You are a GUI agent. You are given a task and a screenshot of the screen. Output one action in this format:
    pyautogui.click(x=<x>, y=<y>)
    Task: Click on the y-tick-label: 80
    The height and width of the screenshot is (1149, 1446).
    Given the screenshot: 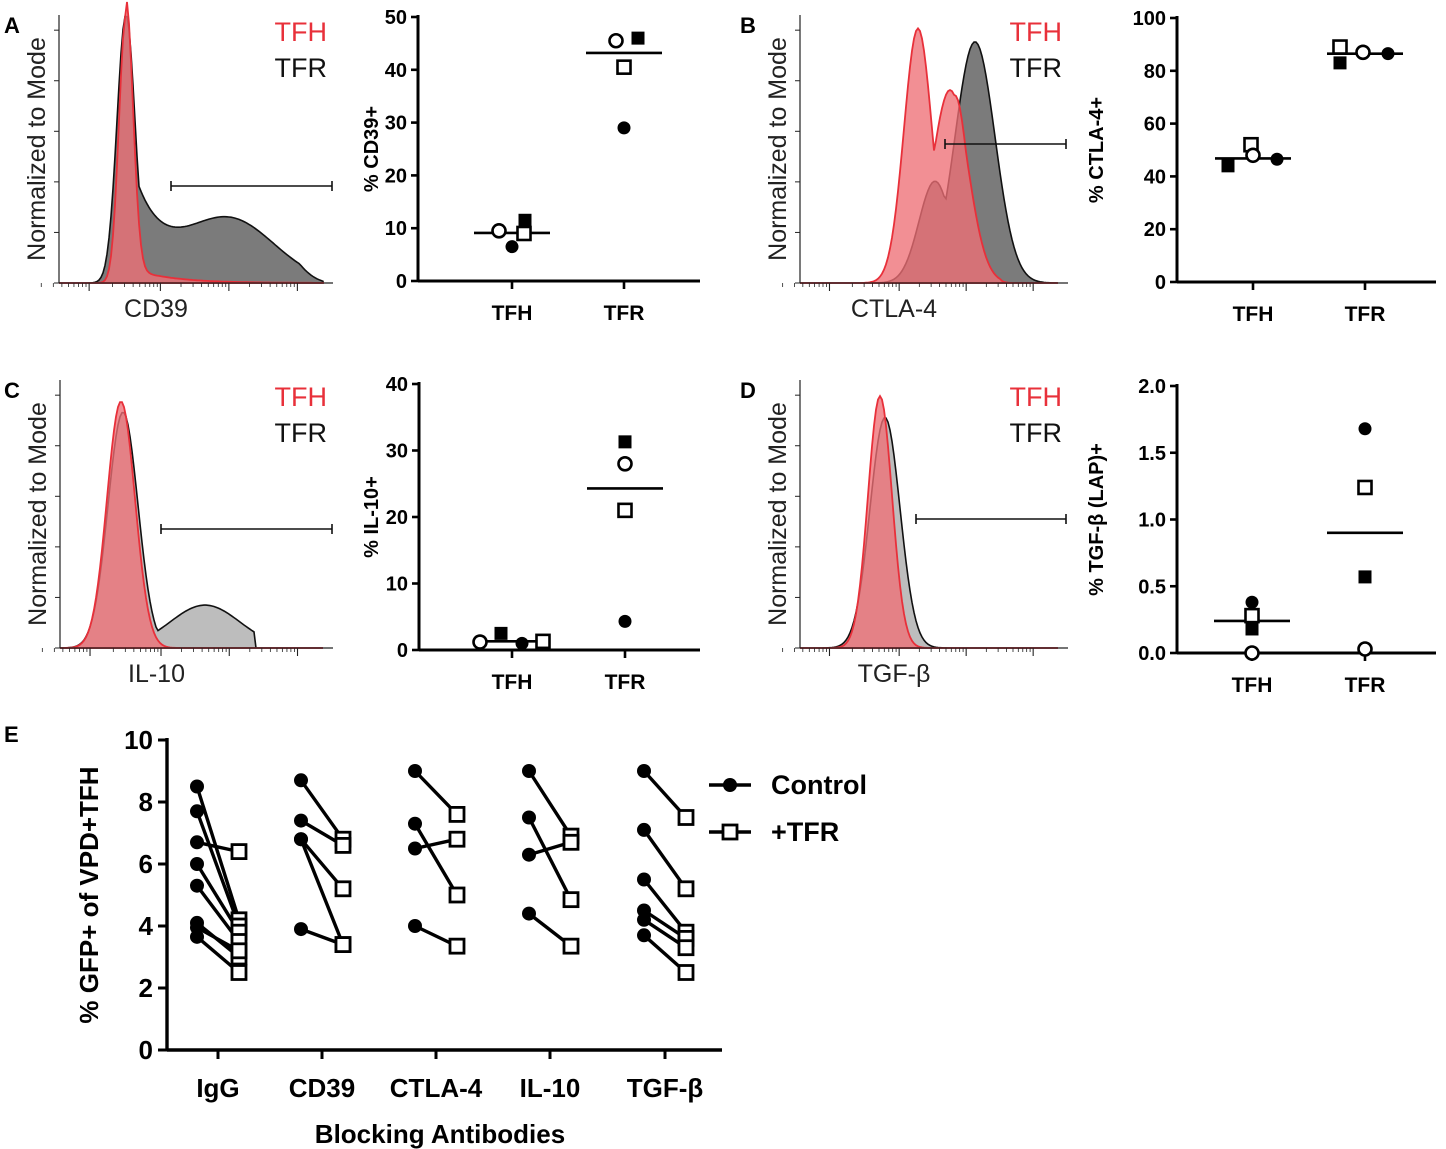 What is the action you would take?
    pyautogui.click(x=1155, y=72)
    